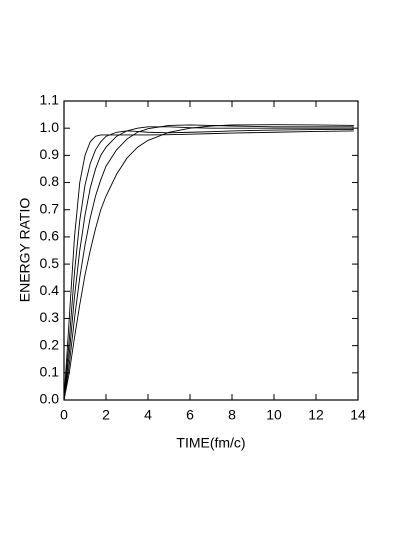 The height and width of the screenshot is (545, 409). What do you see at coordinates (232, 415) in the screenshot?
I see `x-tick-label: 8` at bounding box center [232, 415].